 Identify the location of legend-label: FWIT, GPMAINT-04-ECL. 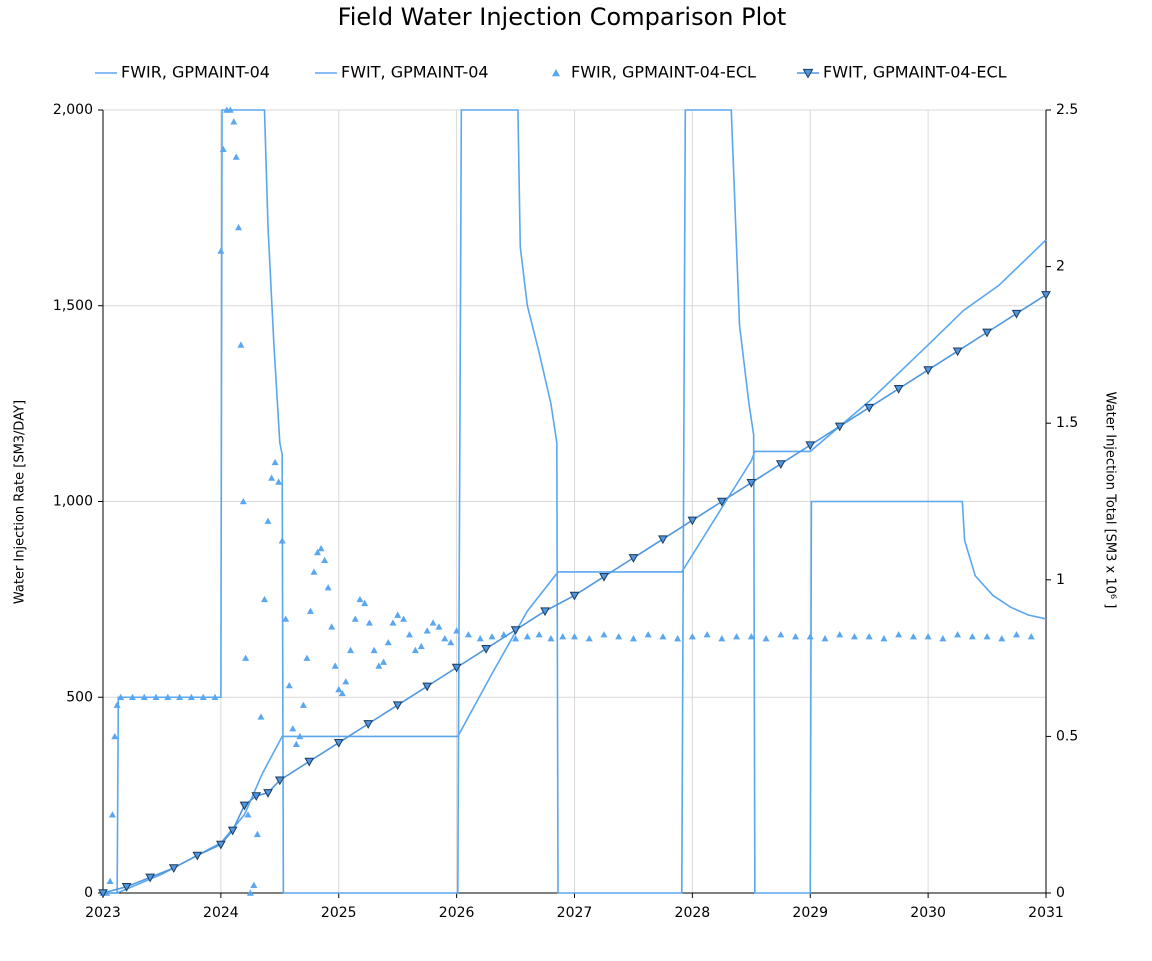
(915, 72).